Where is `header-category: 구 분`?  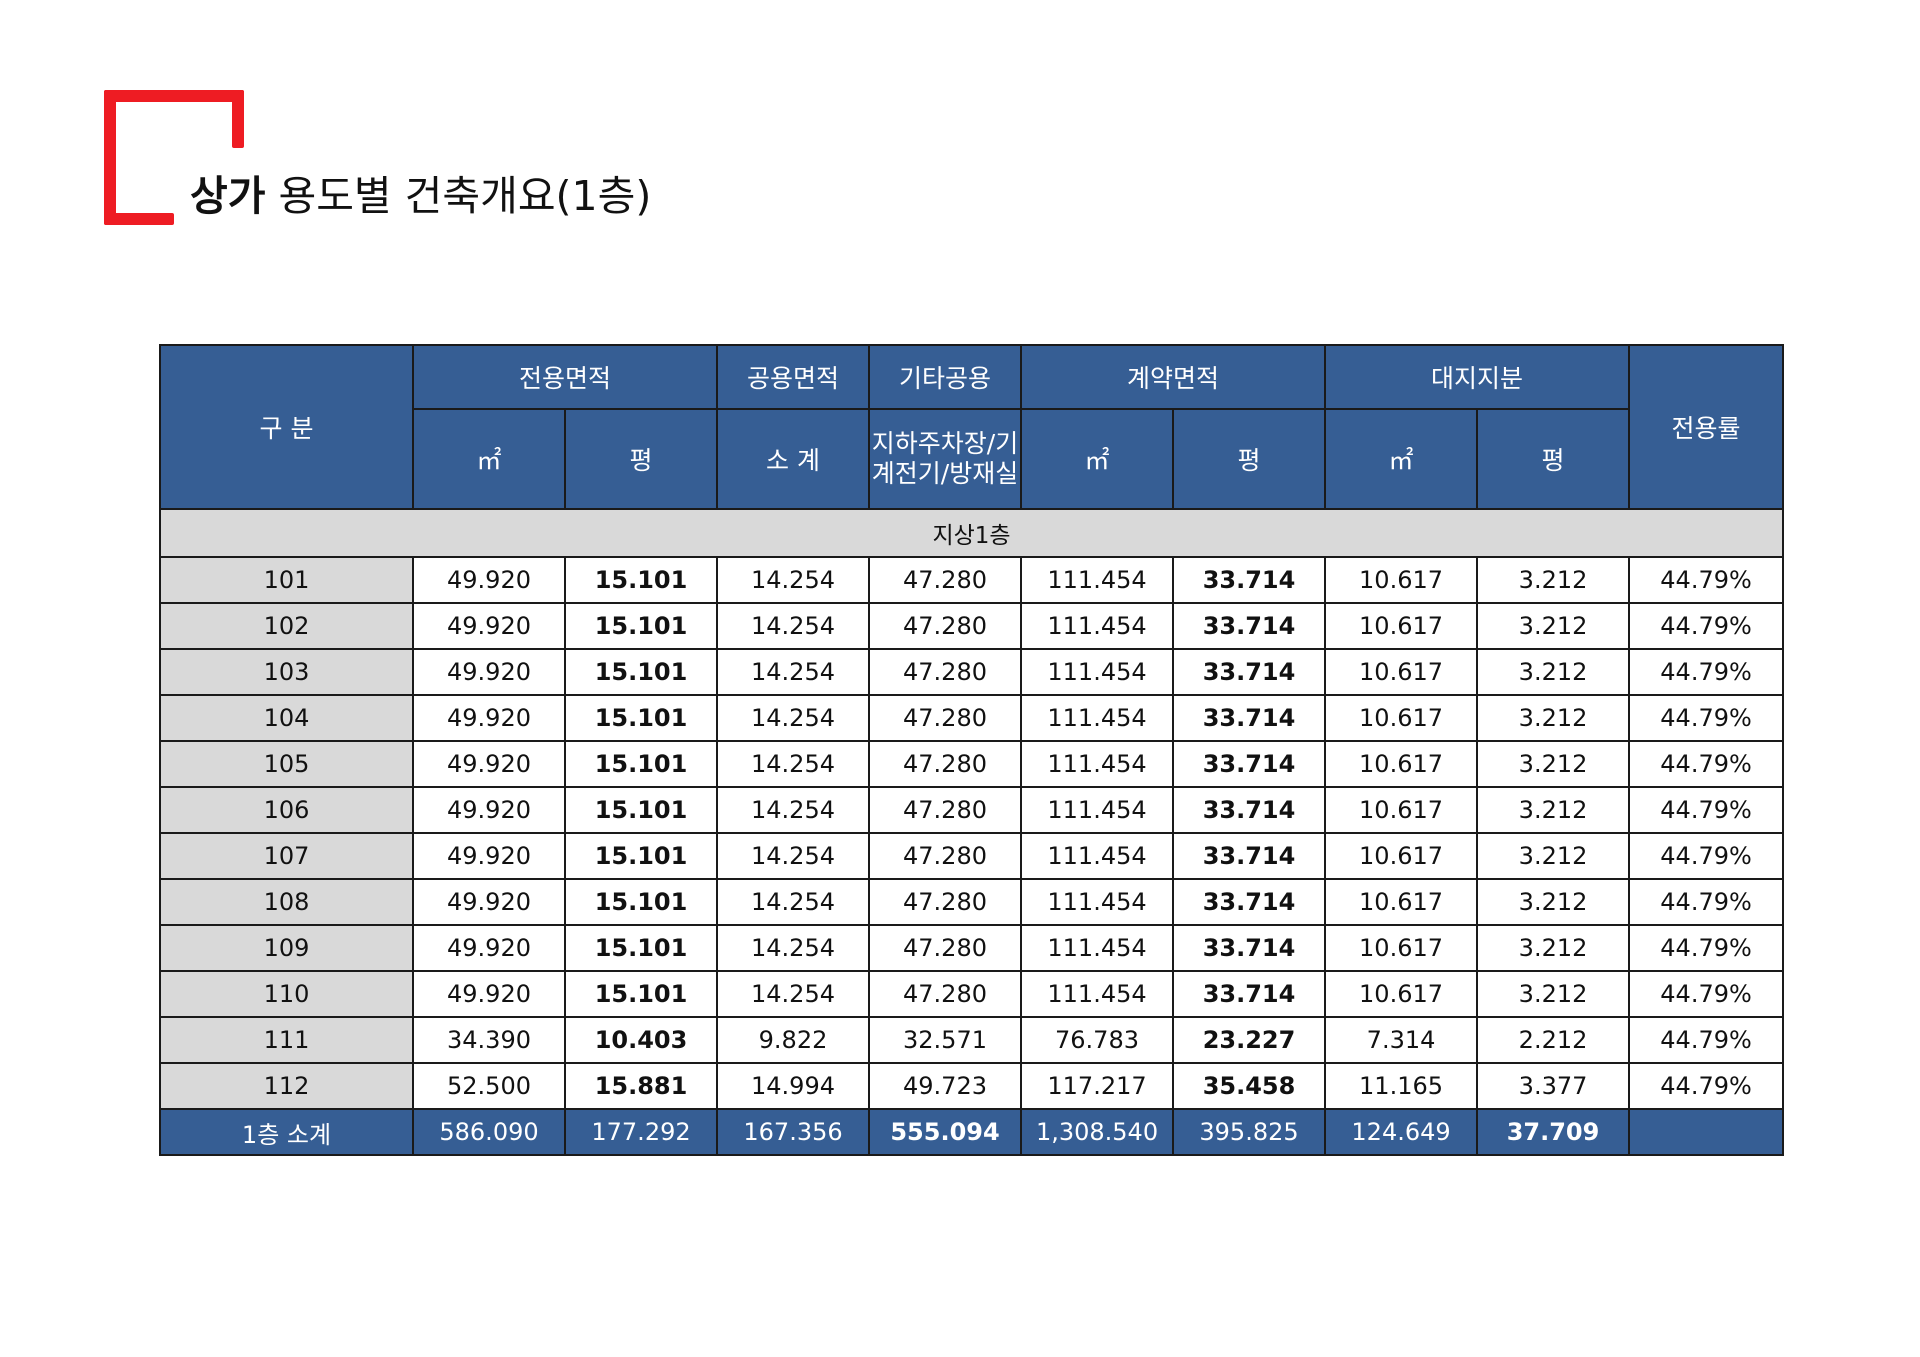 header-category: 구 분 is located at coordinates (286, 427).